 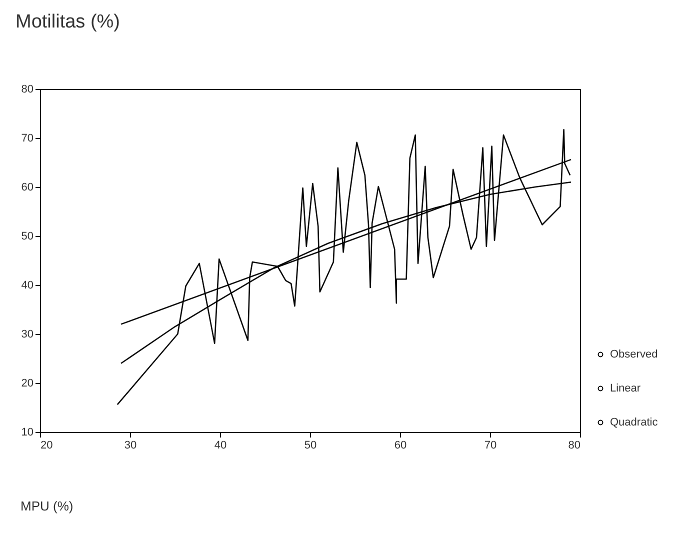 What do you see at coordinates (574, 446) in the screenshot?
I see `x-tick-label: 80` at bounding box center [574, 446].